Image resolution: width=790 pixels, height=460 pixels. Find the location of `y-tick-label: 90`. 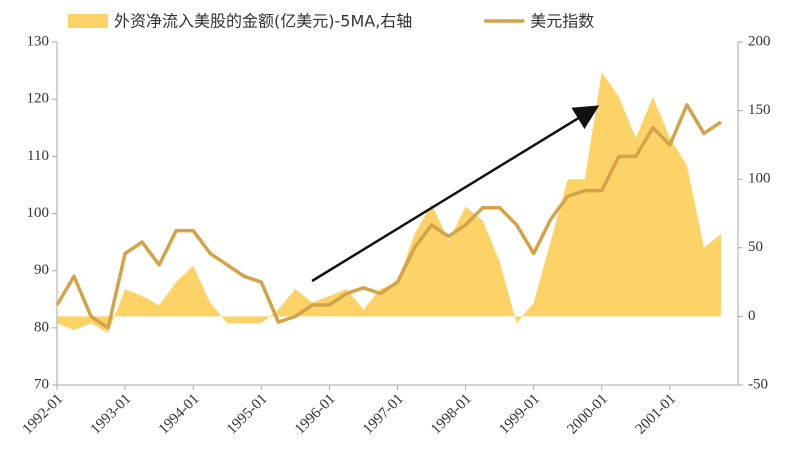

y-tick-label: 90 is located at coordinates (41, 270).